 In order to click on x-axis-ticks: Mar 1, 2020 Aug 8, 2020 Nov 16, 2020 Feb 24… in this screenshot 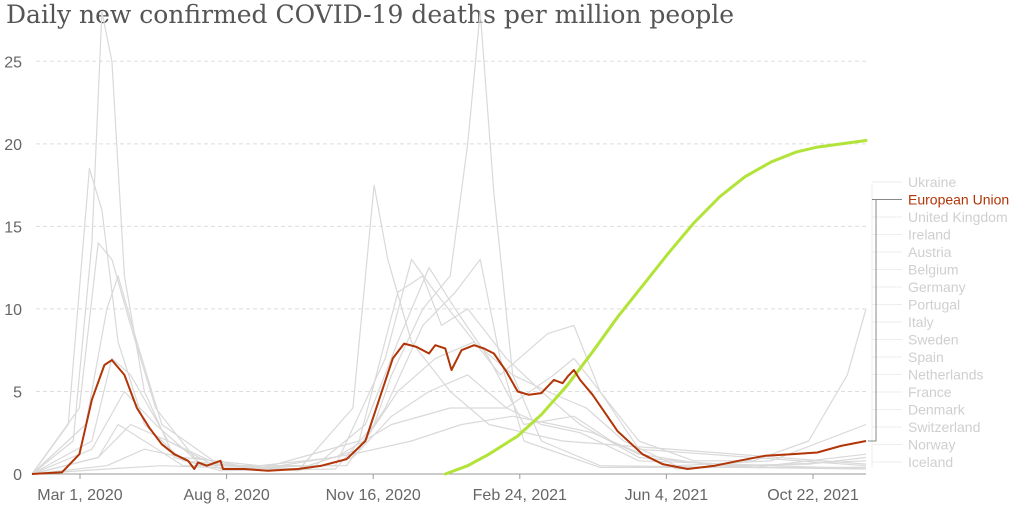, I will do `click(448, 489)`.